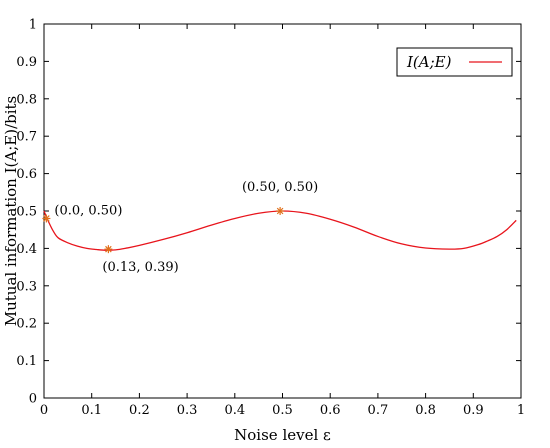  Describe the element at coordinates (26, 324) in the screenshot. I see `y-tick-label: 0.2` at that location.